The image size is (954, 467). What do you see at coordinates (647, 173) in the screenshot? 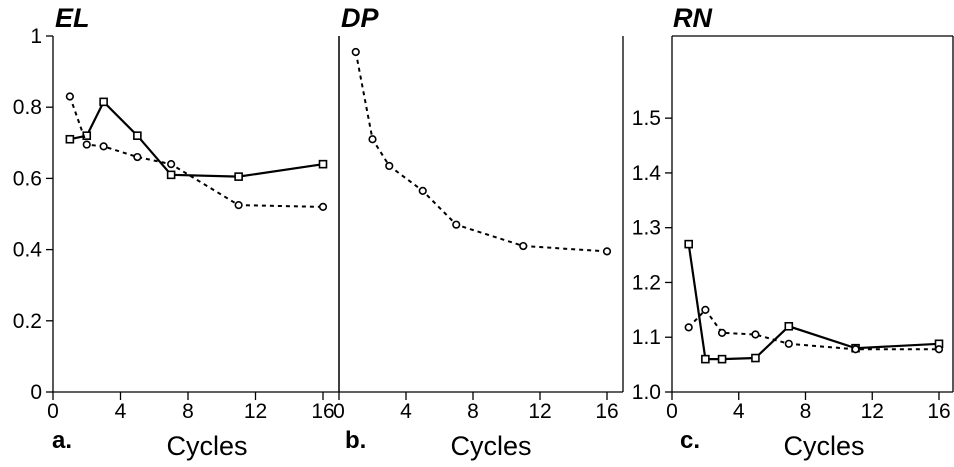
I see `y-tick-label: 1.4` at bounding box center [647, 173].